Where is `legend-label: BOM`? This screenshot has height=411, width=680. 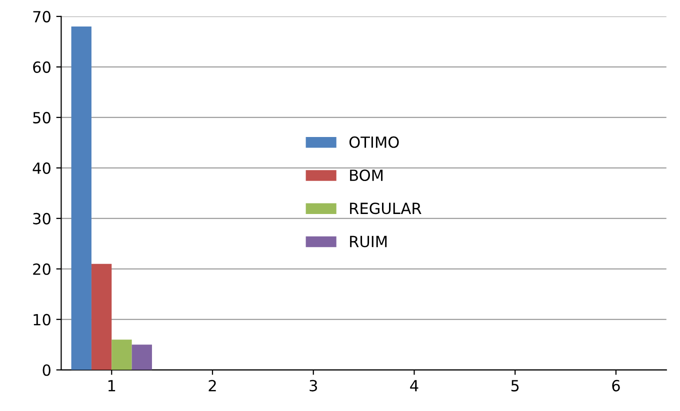
legend-label: BOM is located at coordinates (366, 175).